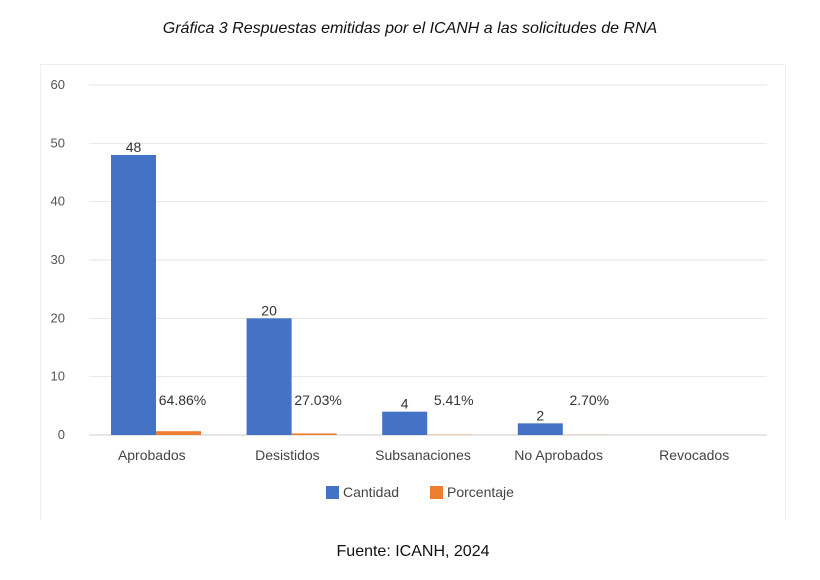 The height and width of the screenshot is (580, 820). I want to click on y-tick-label: 30, so click(58, 259).